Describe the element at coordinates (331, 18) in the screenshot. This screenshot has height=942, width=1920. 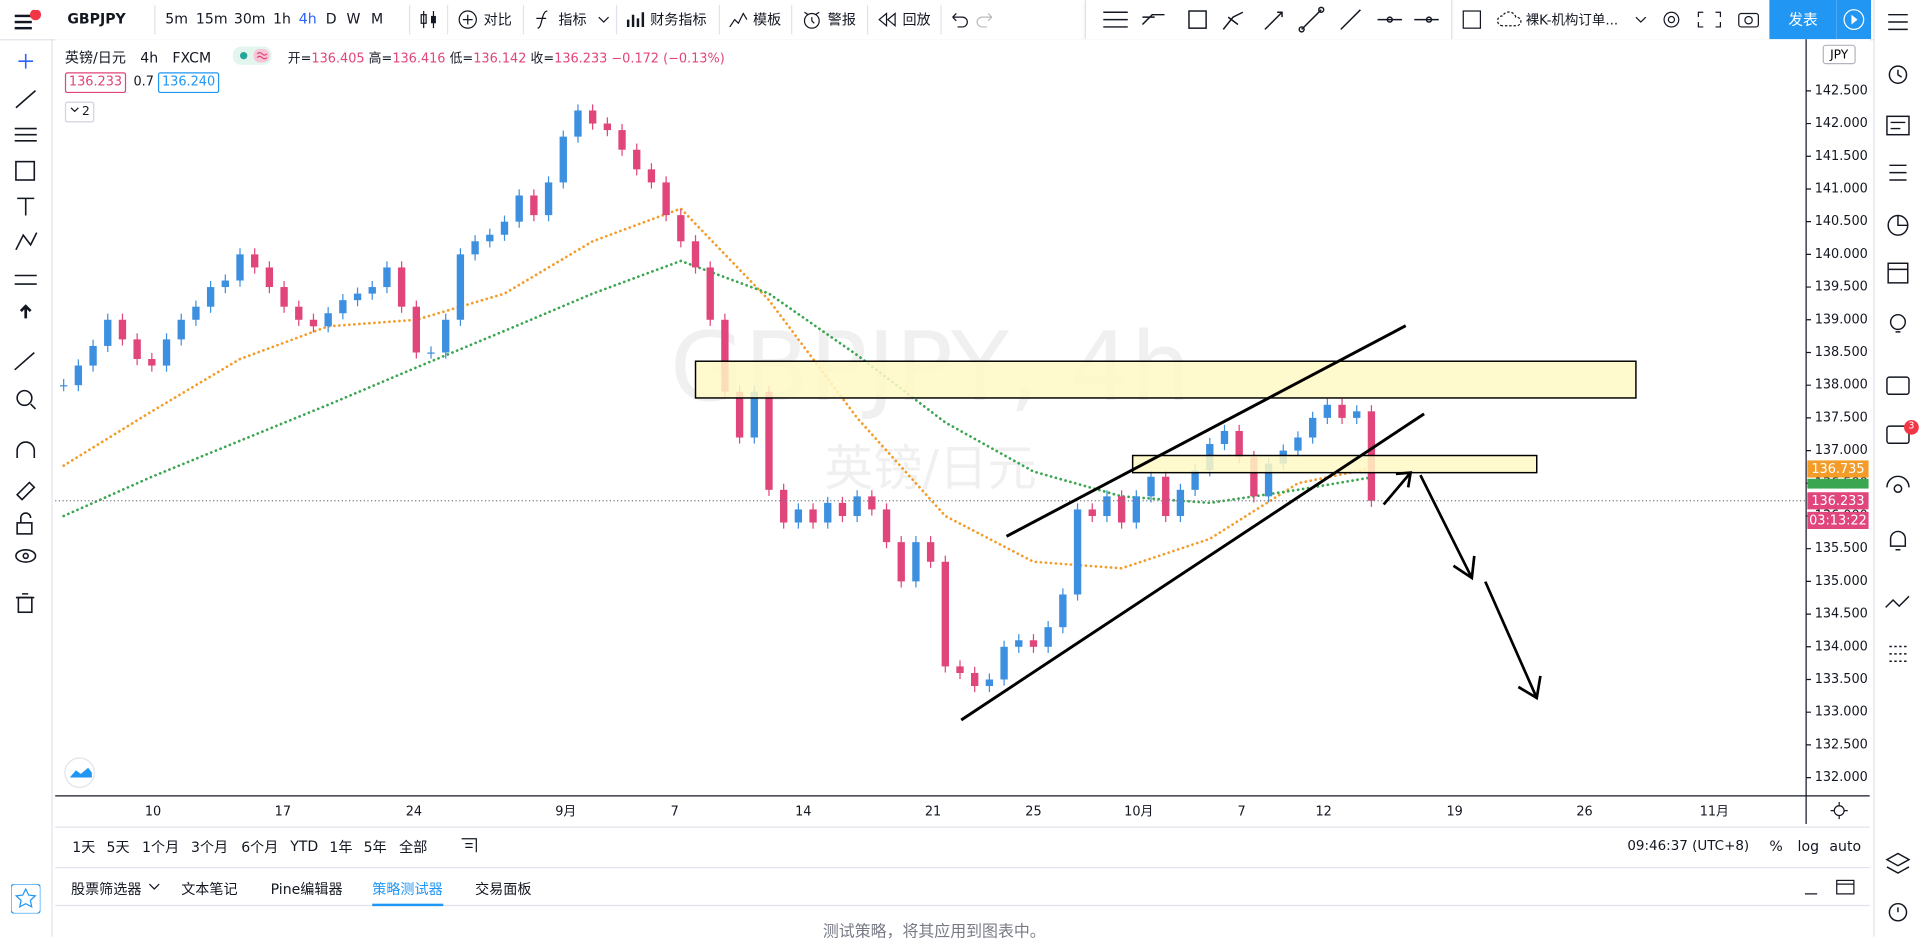
I see `interval: D` at that location.